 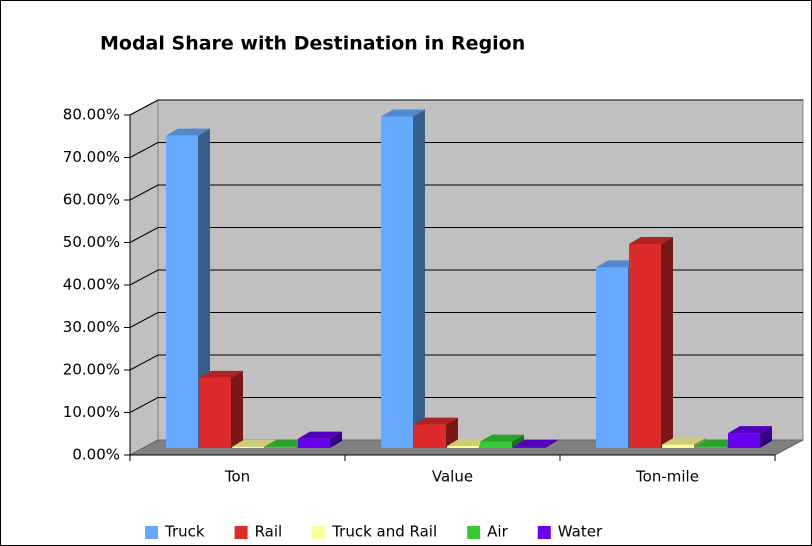 What do you see at coordinates (91, 412) in the screenshot?
I see `y-tick-label: 10.00%` at bounding box center [91, 412].